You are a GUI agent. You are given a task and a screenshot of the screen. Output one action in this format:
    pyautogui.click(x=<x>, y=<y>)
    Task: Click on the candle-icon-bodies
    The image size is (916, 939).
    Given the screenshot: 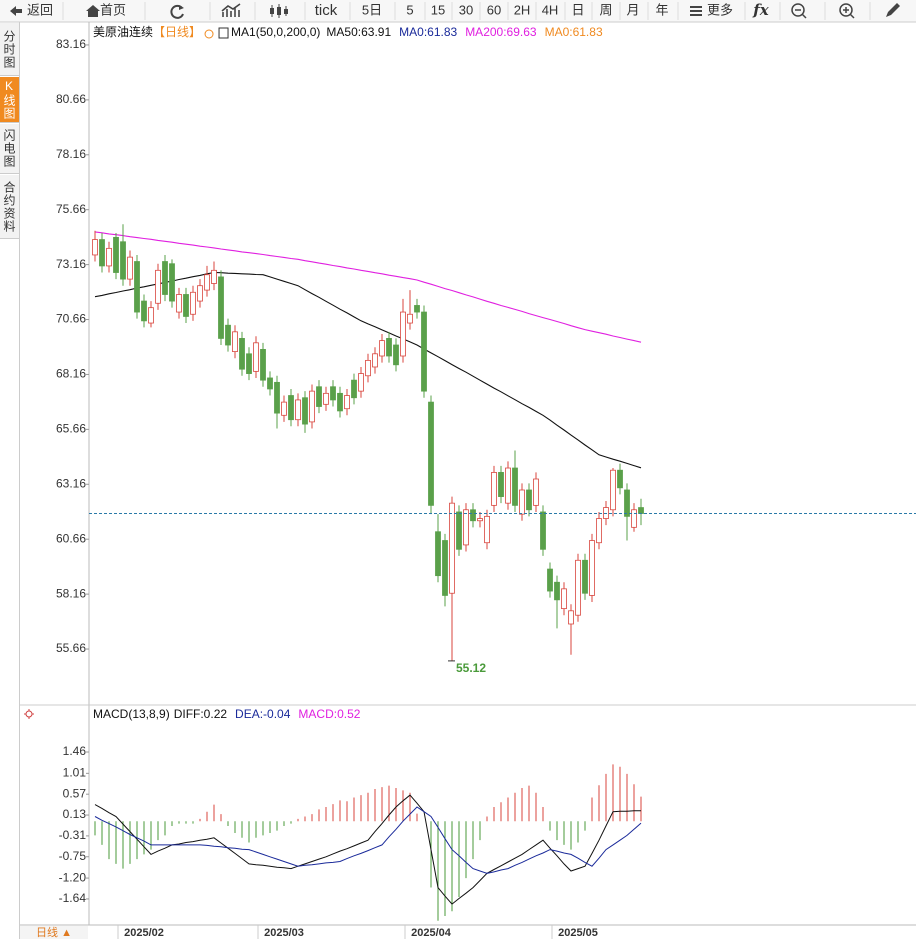 What is the action you would take?
    pyautogui.click(x=279, y=11)
    